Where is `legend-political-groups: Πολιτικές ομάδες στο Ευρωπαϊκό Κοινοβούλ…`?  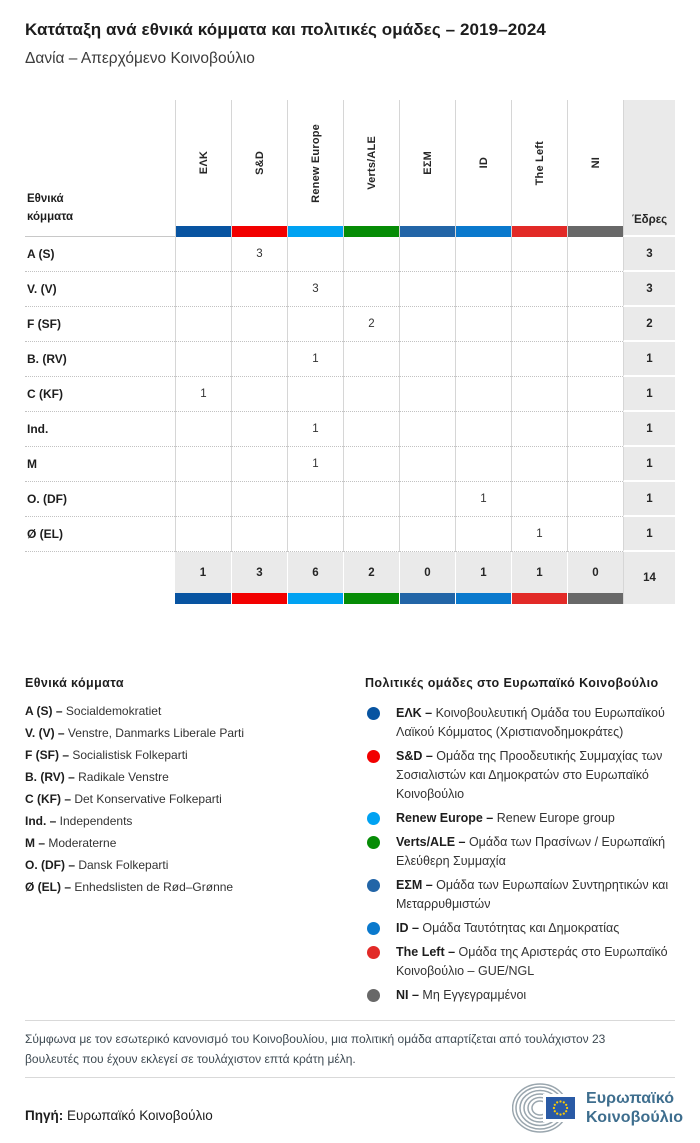
legend-political-groups: Πολιτικές ομάδες στο Ευρωπαϊκό Κοινοβούλ… is located at coordinates (527, 843).